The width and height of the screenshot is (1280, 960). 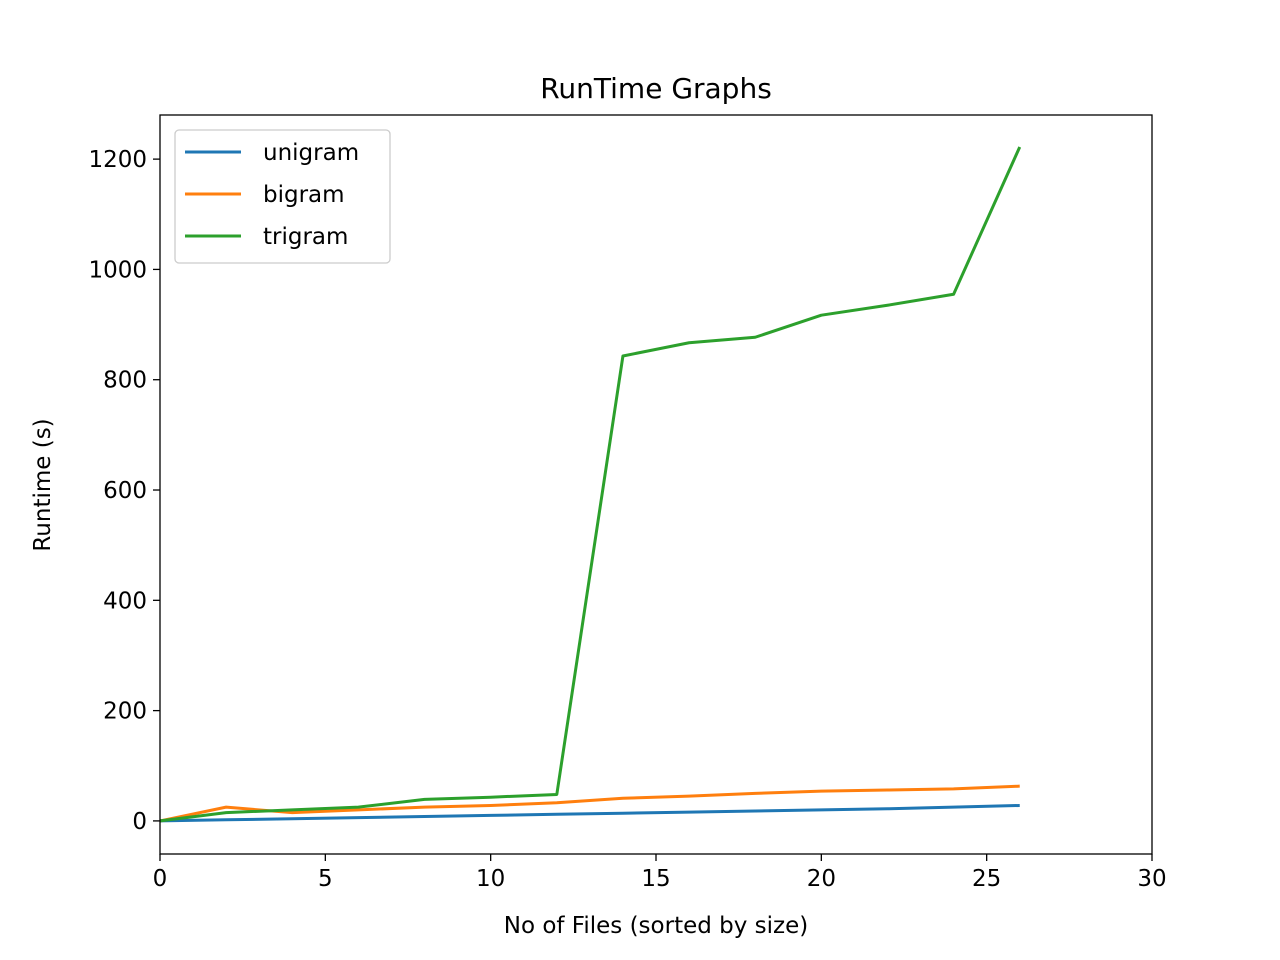 I want to click on x-tick-label: 5, so click(x=325, y=879).